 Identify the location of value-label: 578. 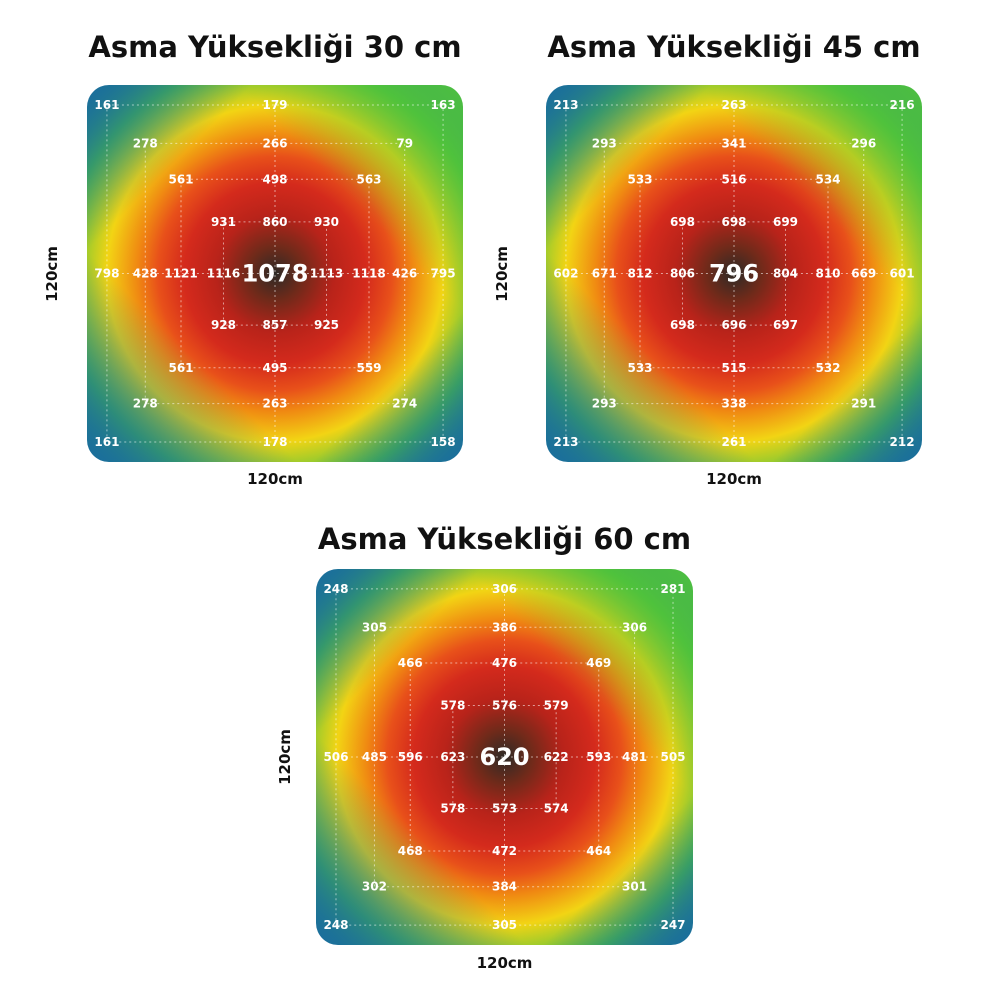
(452, 809).